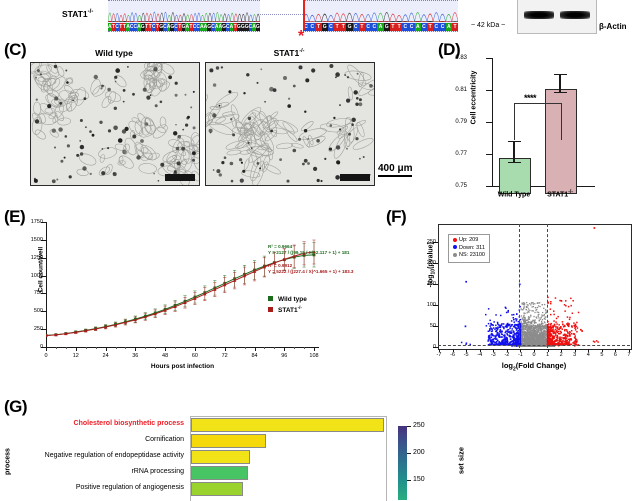 This screenshot has width=642, height=501. Describe the element at coordinates (75, 356) in the screenshot. I see `panel-e-x-tick-label: 12` at that location.